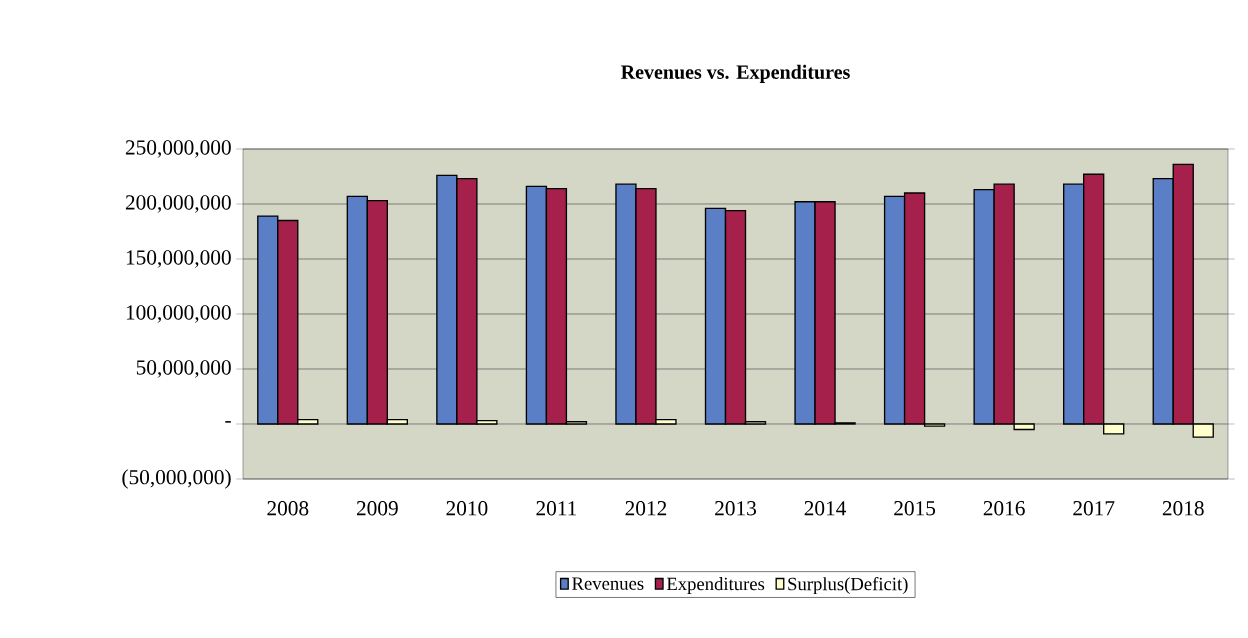 The width and height of the screenshot is (1248, 638). Describe the element at coordinates (178, 204) in the screenshot. I see `y-tick-label: 200,000,000` at that location.